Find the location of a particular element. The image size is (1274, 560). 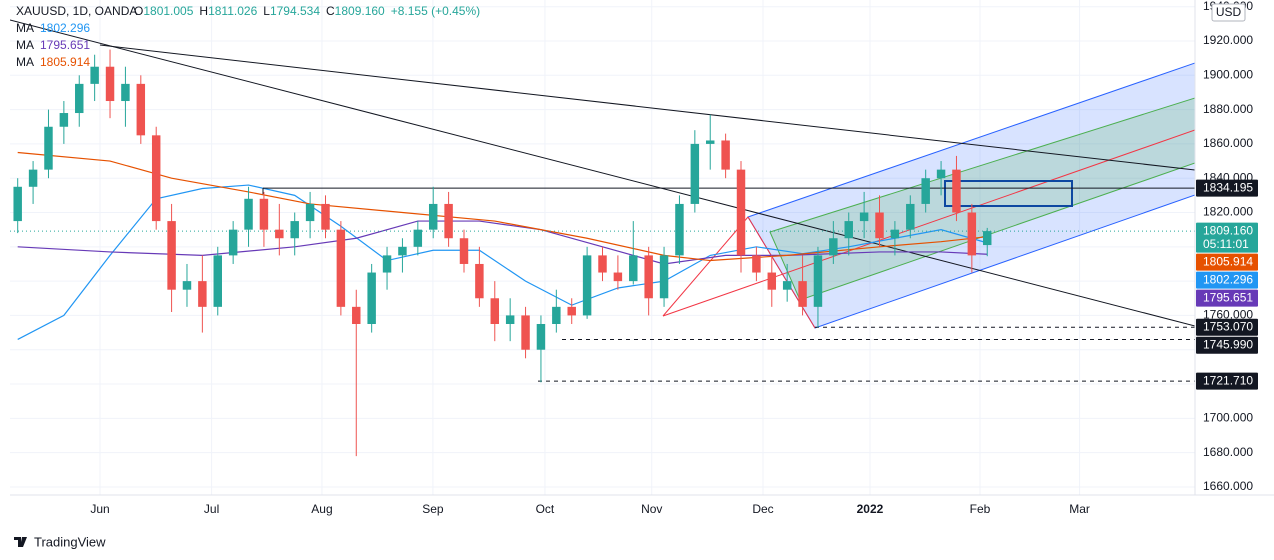

price-badge-label: 1802.296 is located at coordinates (1228, 279).